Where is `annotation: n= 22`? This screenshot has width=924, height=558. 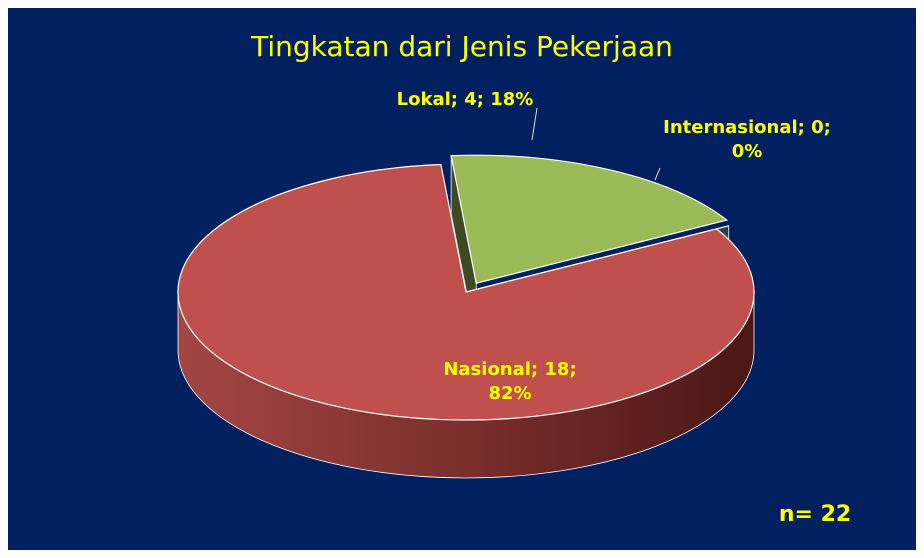
annotation: n= 22 is located at coordinates (815, 514).